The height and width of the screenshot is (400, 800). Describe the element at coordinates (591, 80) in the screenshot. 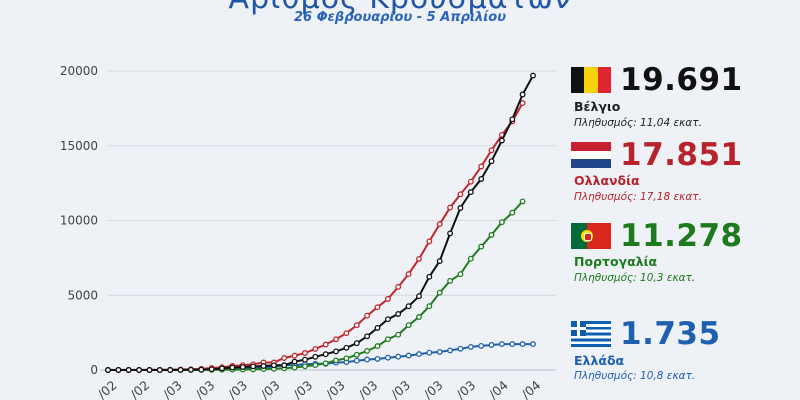

I see `belgium-flag-icon` at that location.